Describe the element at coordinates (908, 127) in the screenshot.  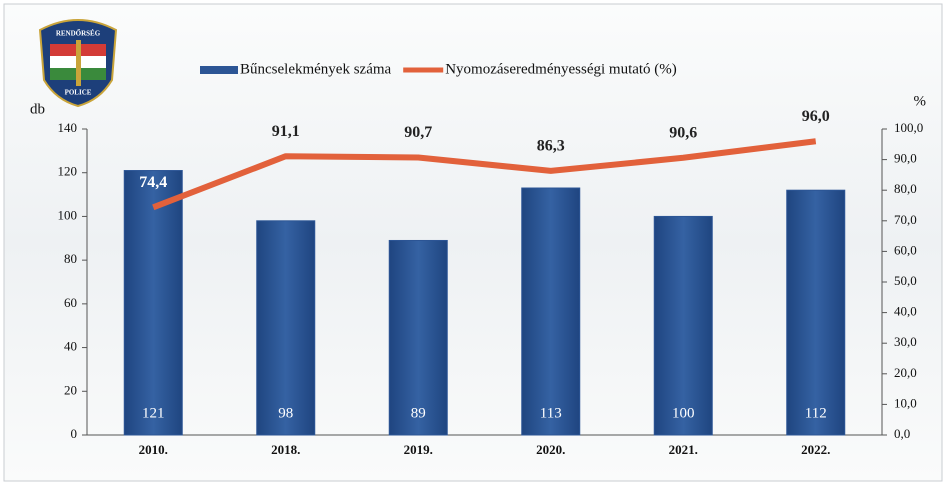
I see `y2-tick-label: 100,0` at that location.